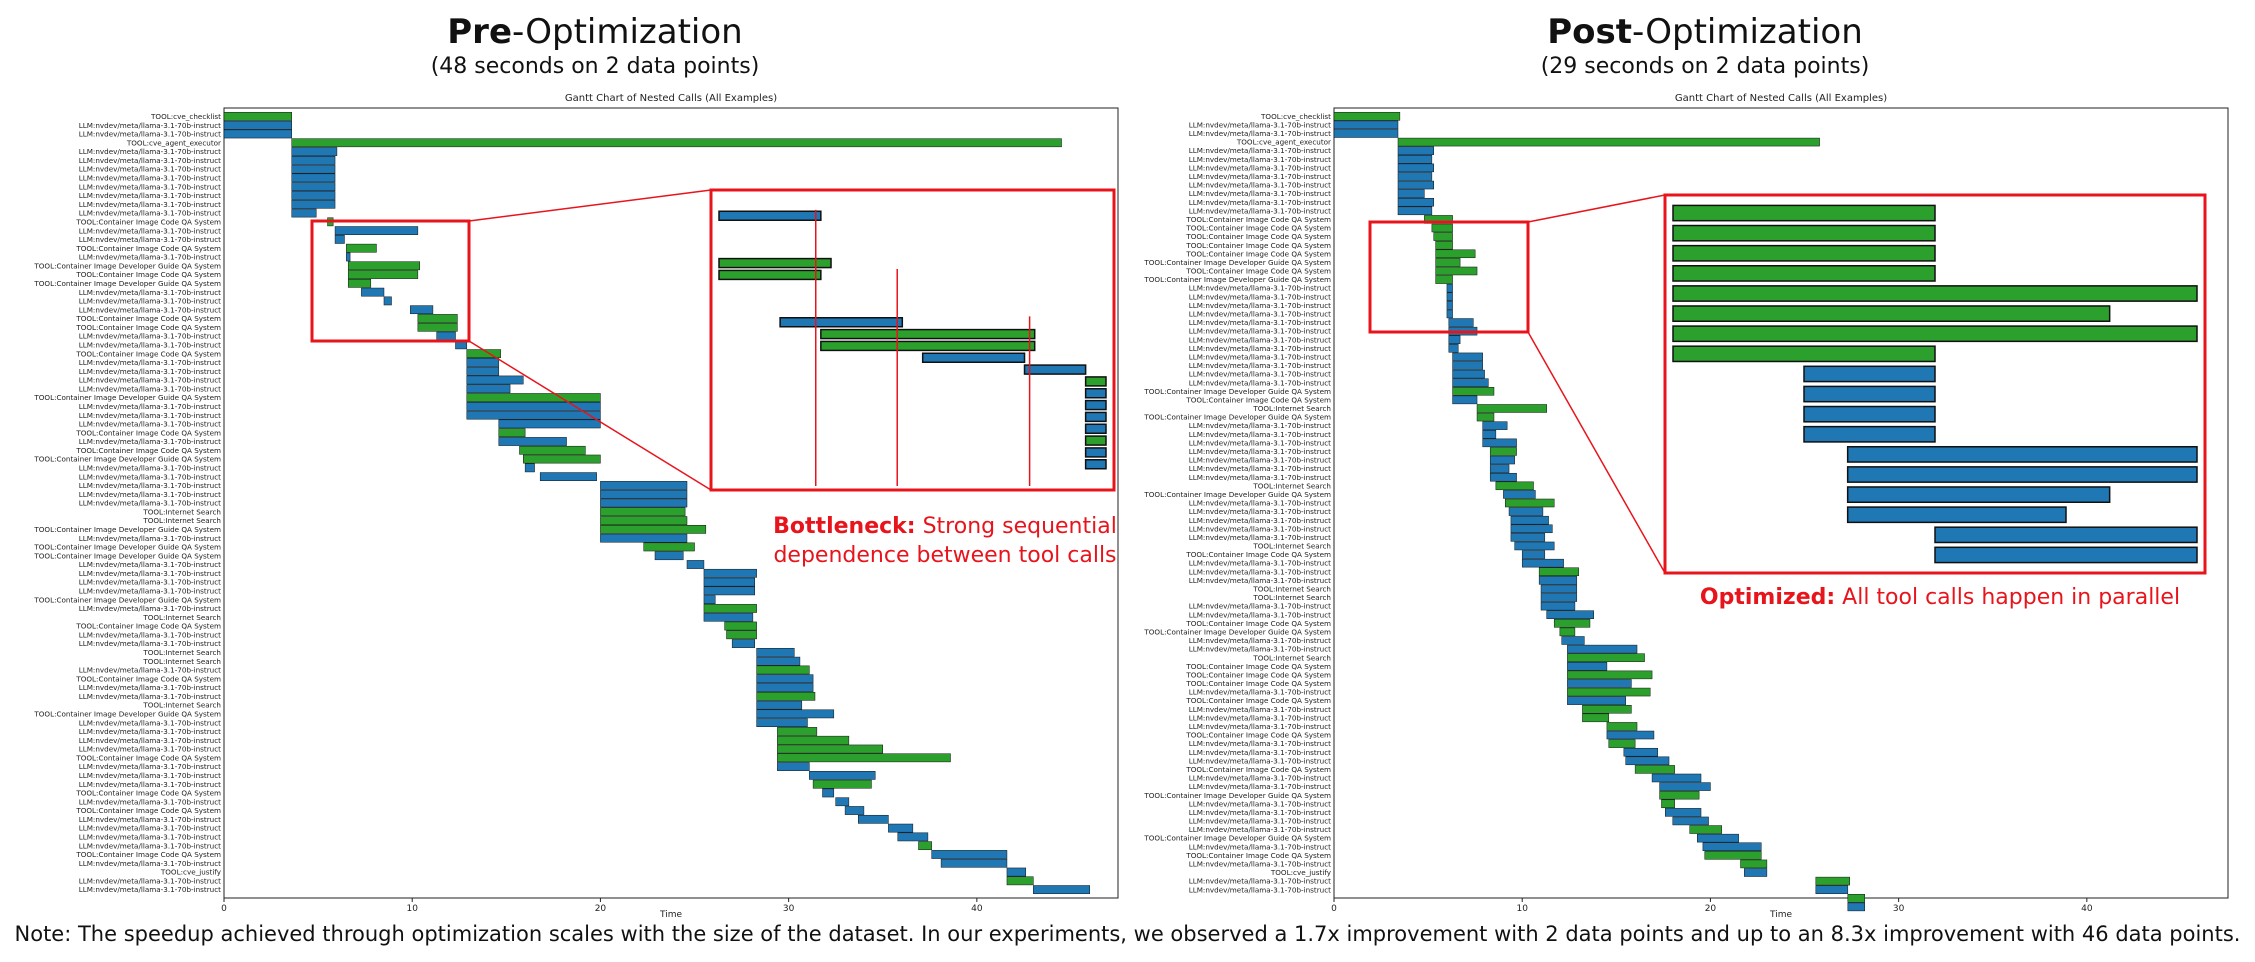  I want to click on right-row-label: TOOL:Internet Search, so click(1291, 589).